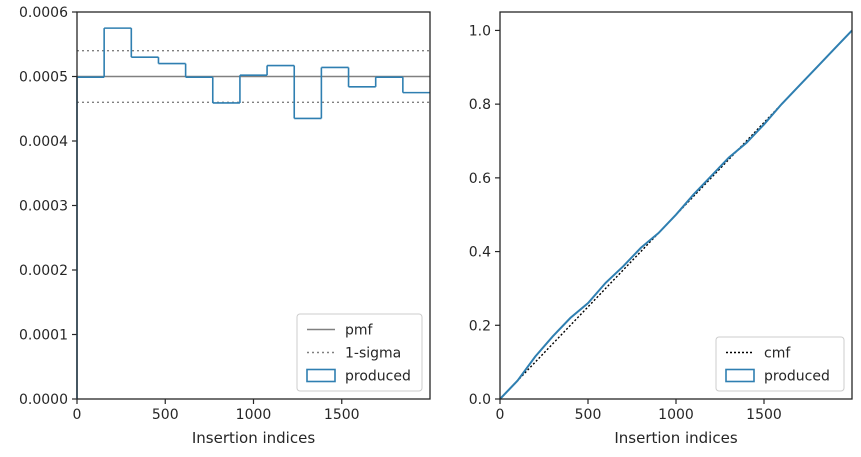 The width and height of the screenshot is (861, 457). Describe the element at coordinates (740, 375) in the screenshot. I see `right-legend-handle-produced` at that location.